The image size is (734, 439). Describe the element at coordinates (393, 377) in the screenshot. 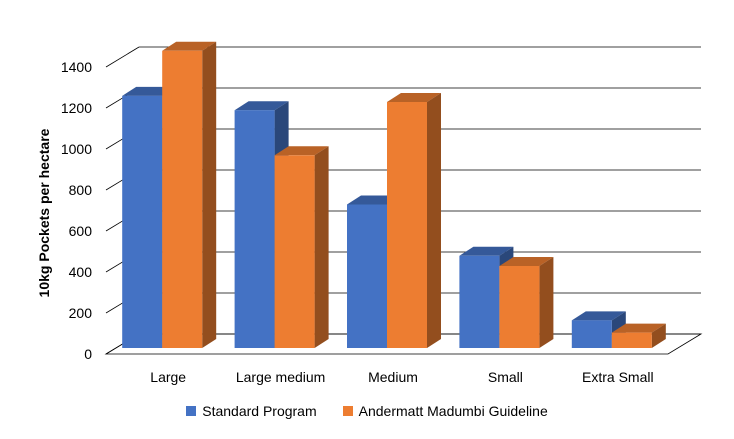

I see `x-category-label: Medium` at that location.